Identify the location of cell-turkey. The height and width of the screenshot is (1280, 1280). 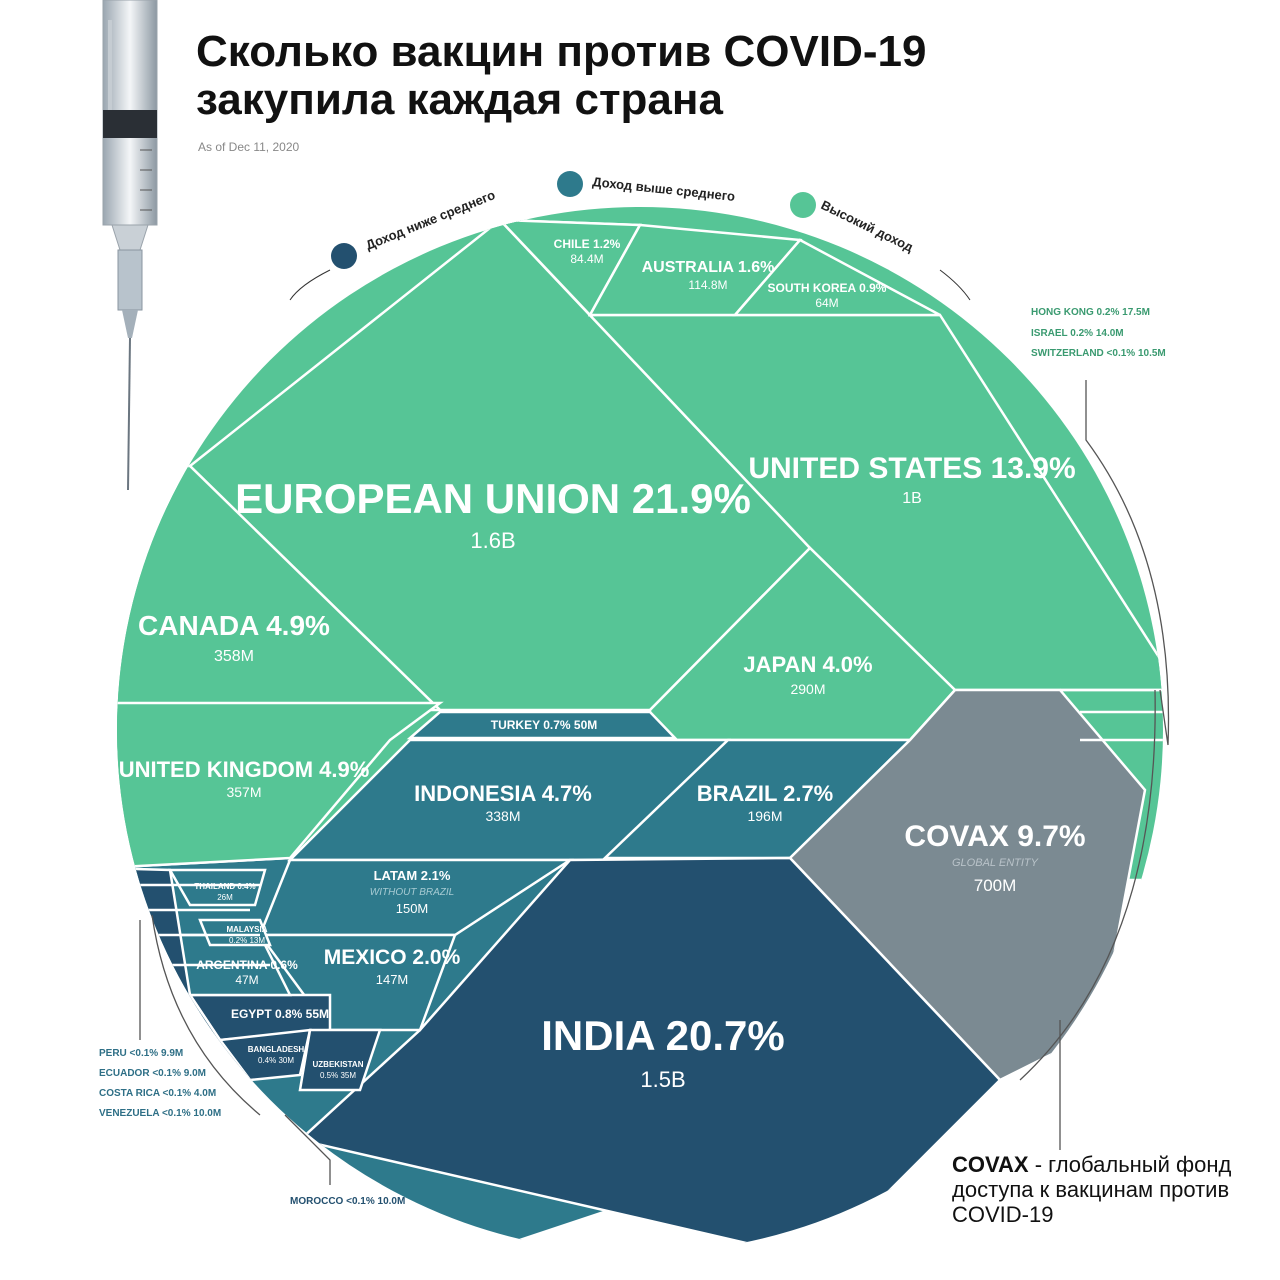
(542, 725).